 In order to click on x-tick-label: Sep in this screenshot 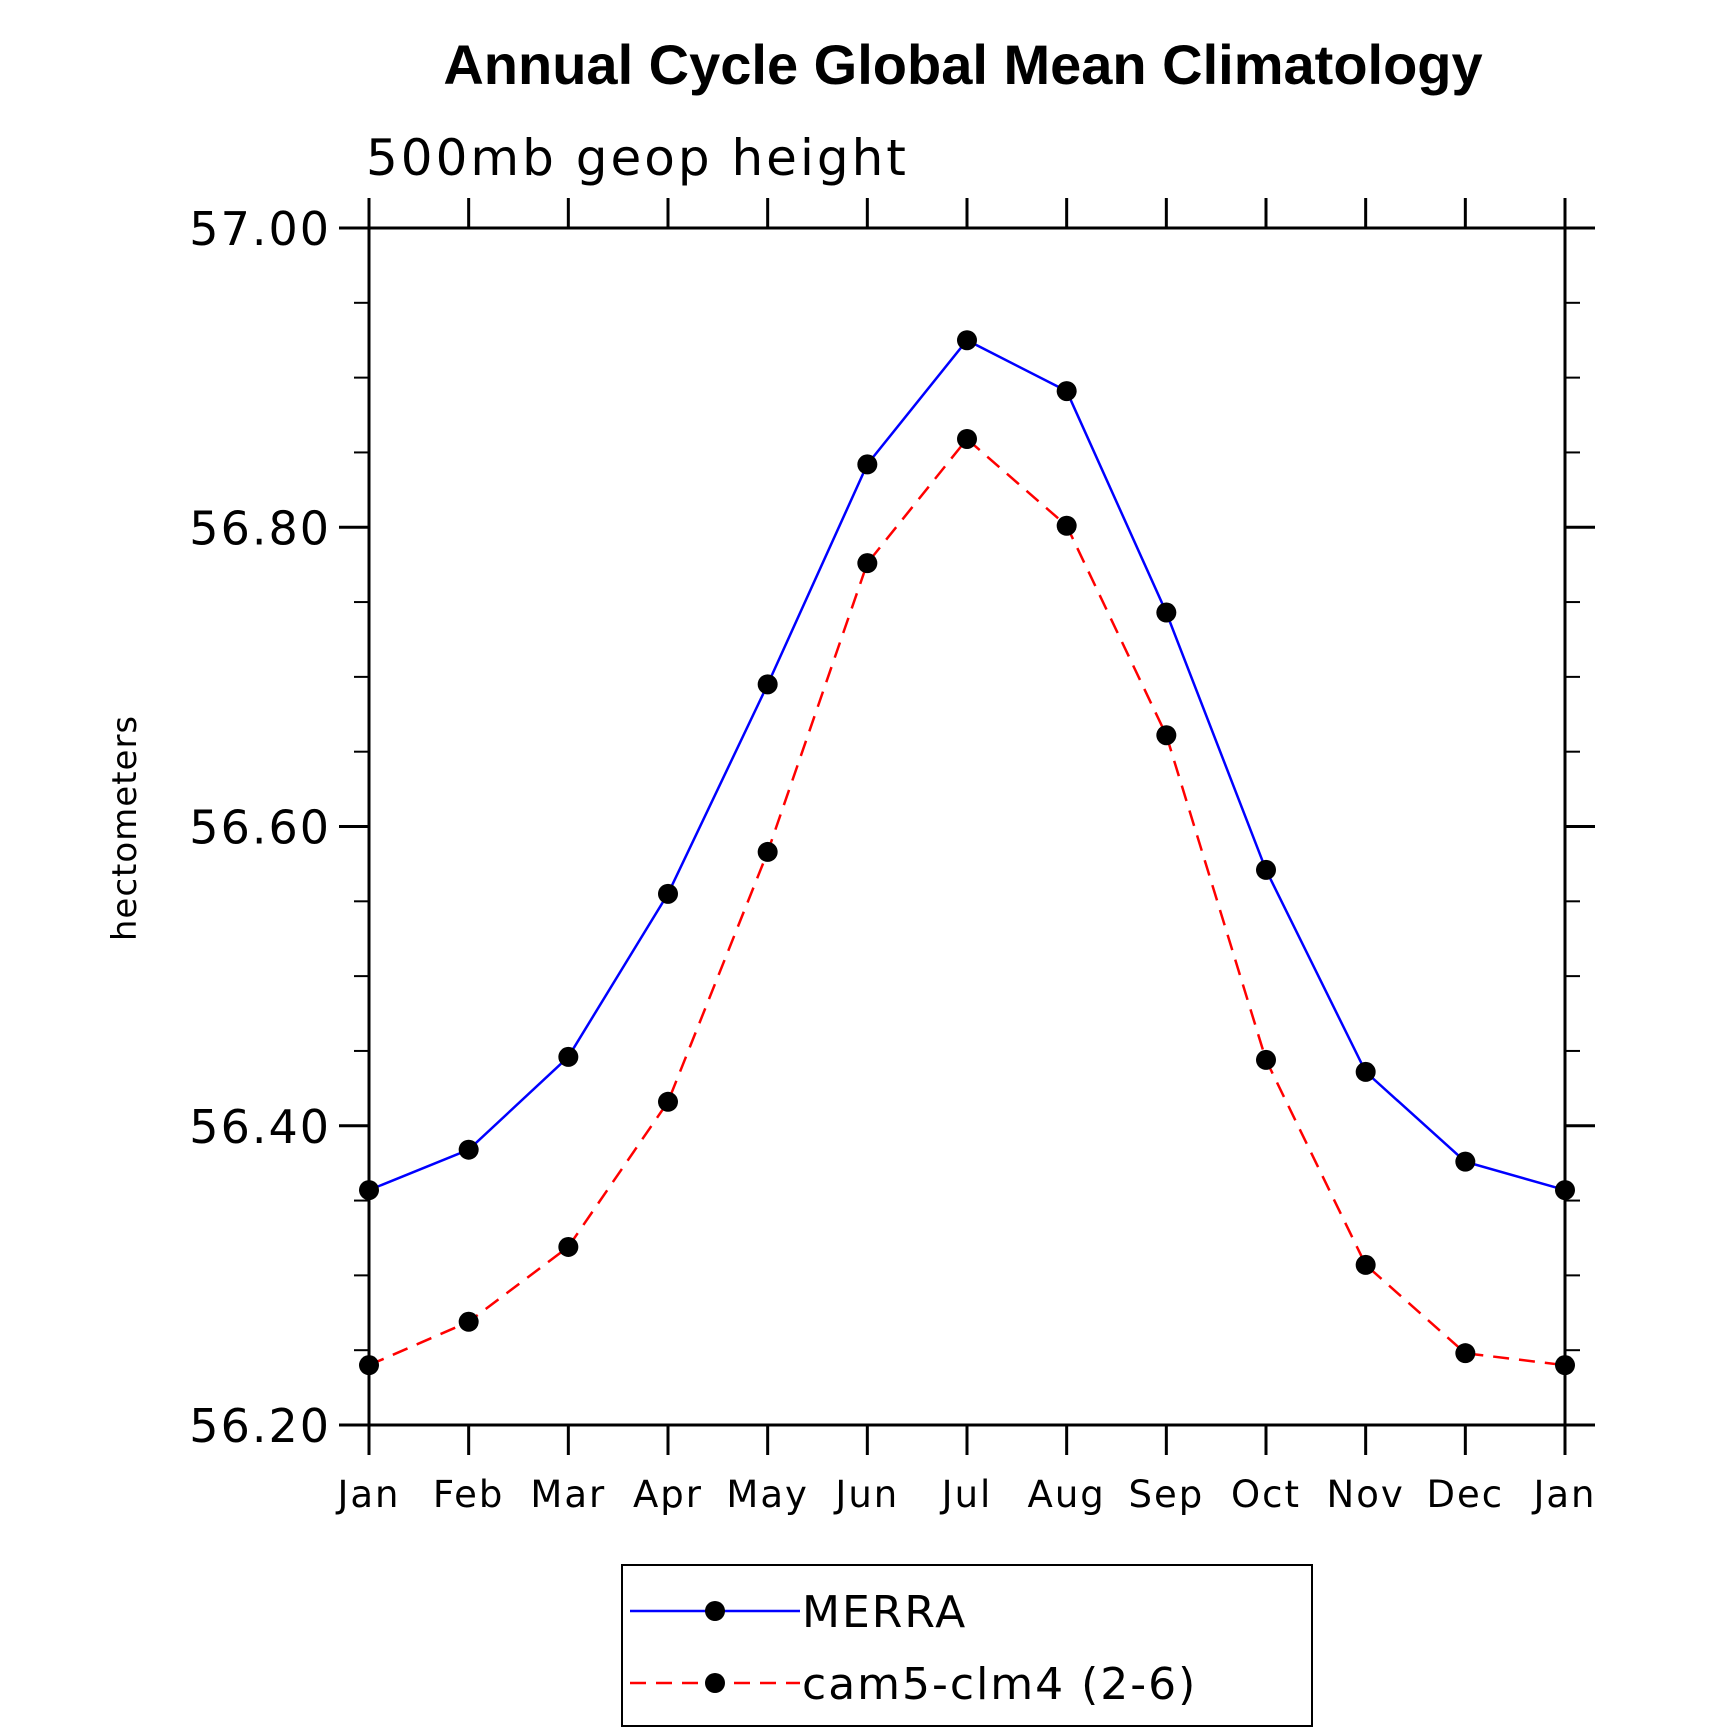, I will do `click(1166, 1494)`.